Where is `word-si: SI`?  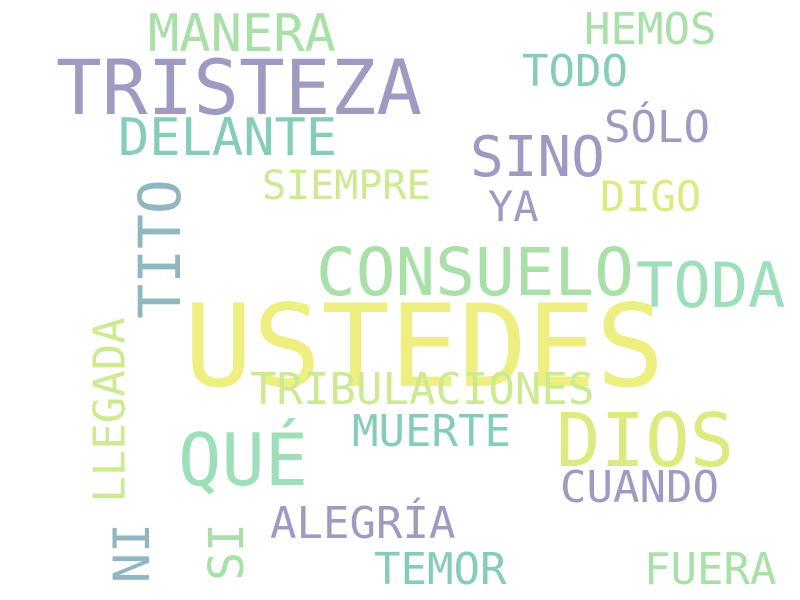 word-si: SI is located at coordinates (226, 552).